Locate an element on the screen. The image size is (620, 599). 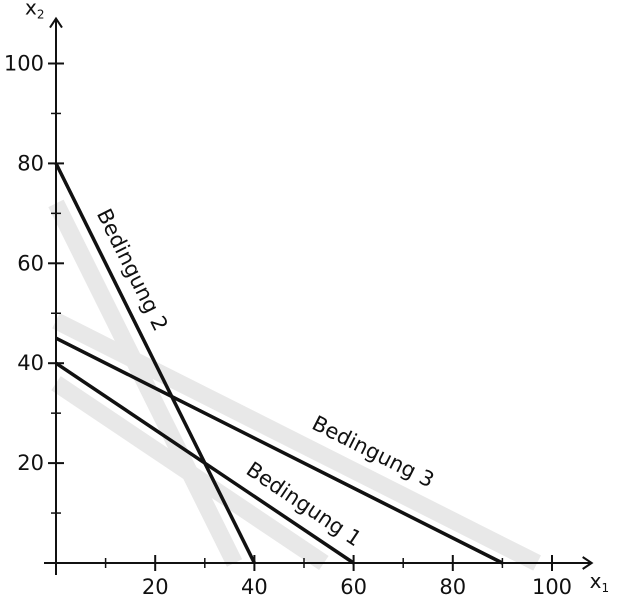
y-axis-arrowhead is located at coordinates (56, 22).